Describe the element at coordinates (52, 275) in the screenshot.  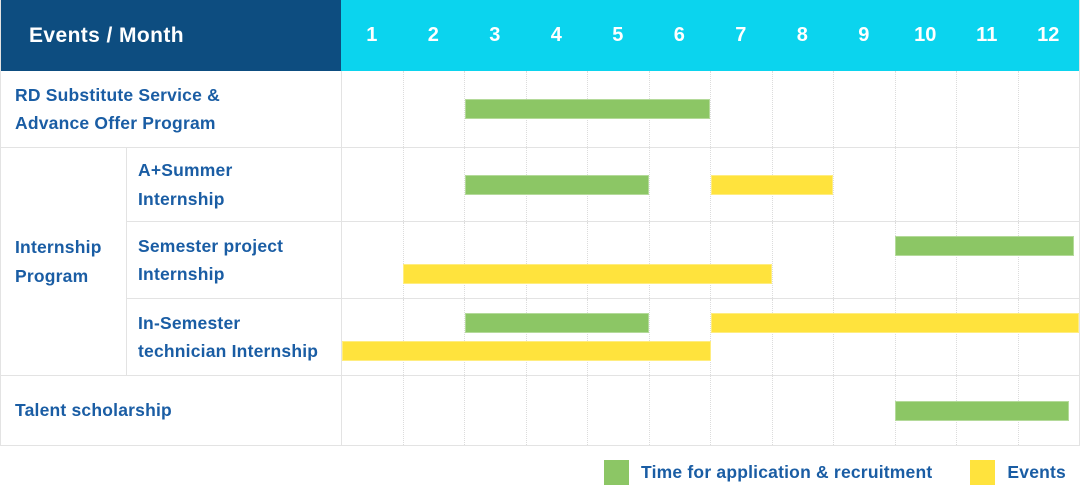
I see `label-line: Program` at that location.